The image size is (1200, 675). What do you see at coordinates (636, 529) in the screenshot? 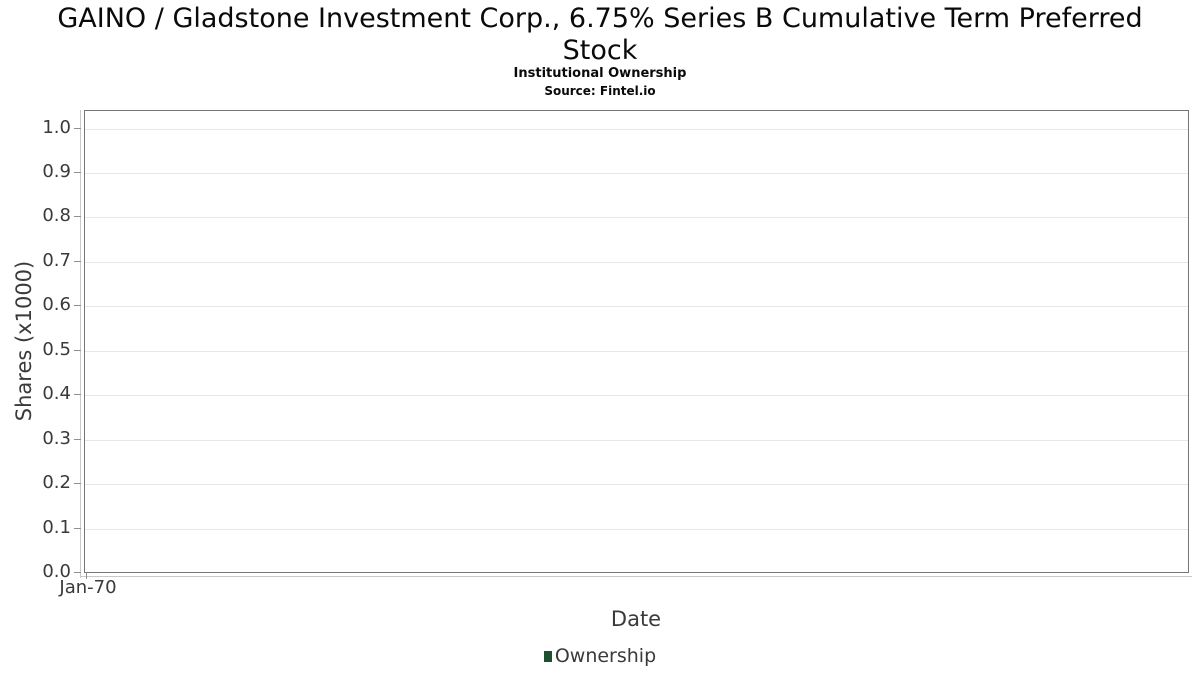
I see `gridline-y-0.1` at bounding box center [636, 529].